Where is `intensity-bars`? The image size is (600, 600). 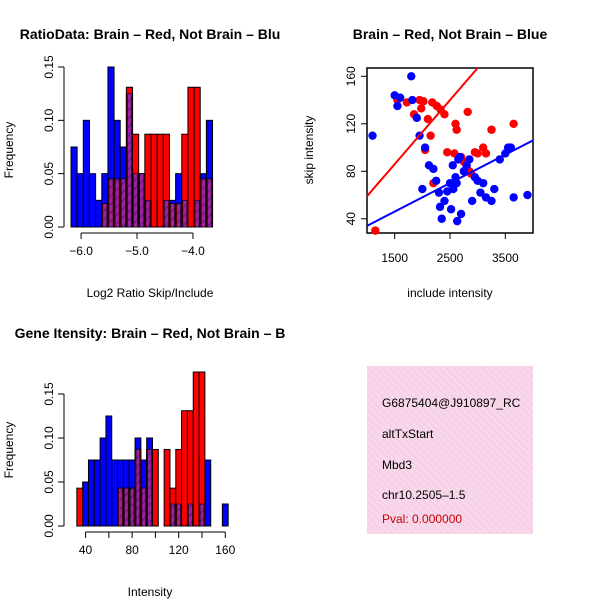
intensity-bars is located at coordinates (152, 449).